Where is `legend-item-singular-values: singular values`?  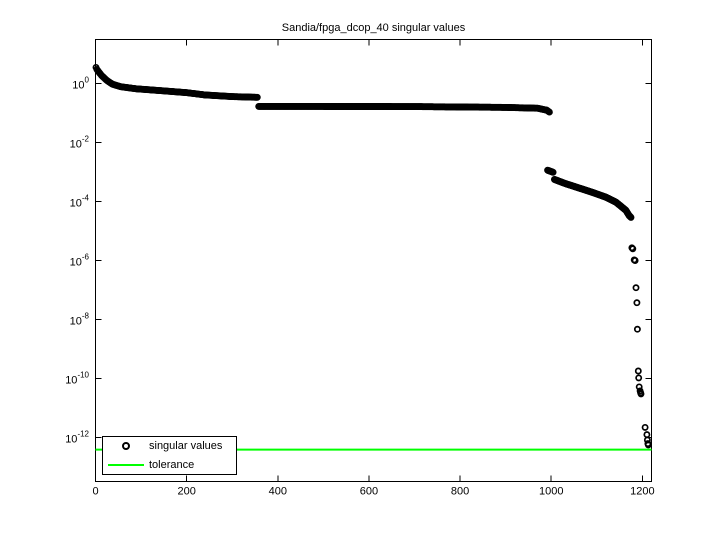 legend-item-singular-values: singular values is located at coordinates (169, 446).